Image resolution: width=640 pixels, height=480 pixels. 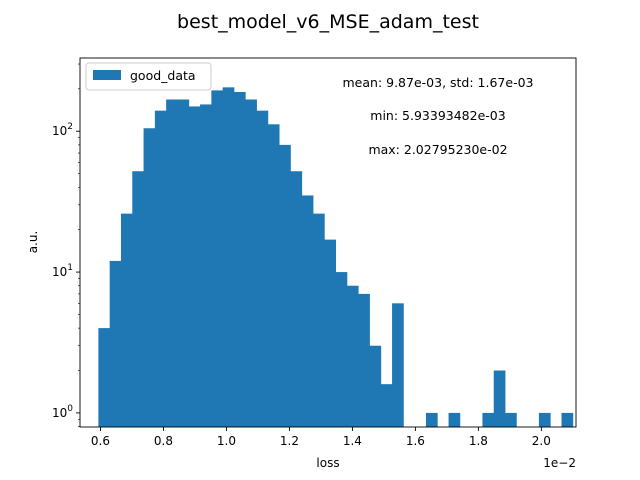 What do you see at coordinates (62, 130) in the screenshot?
I see `y-tick-label: 10²` at bounding box center [62, 130].